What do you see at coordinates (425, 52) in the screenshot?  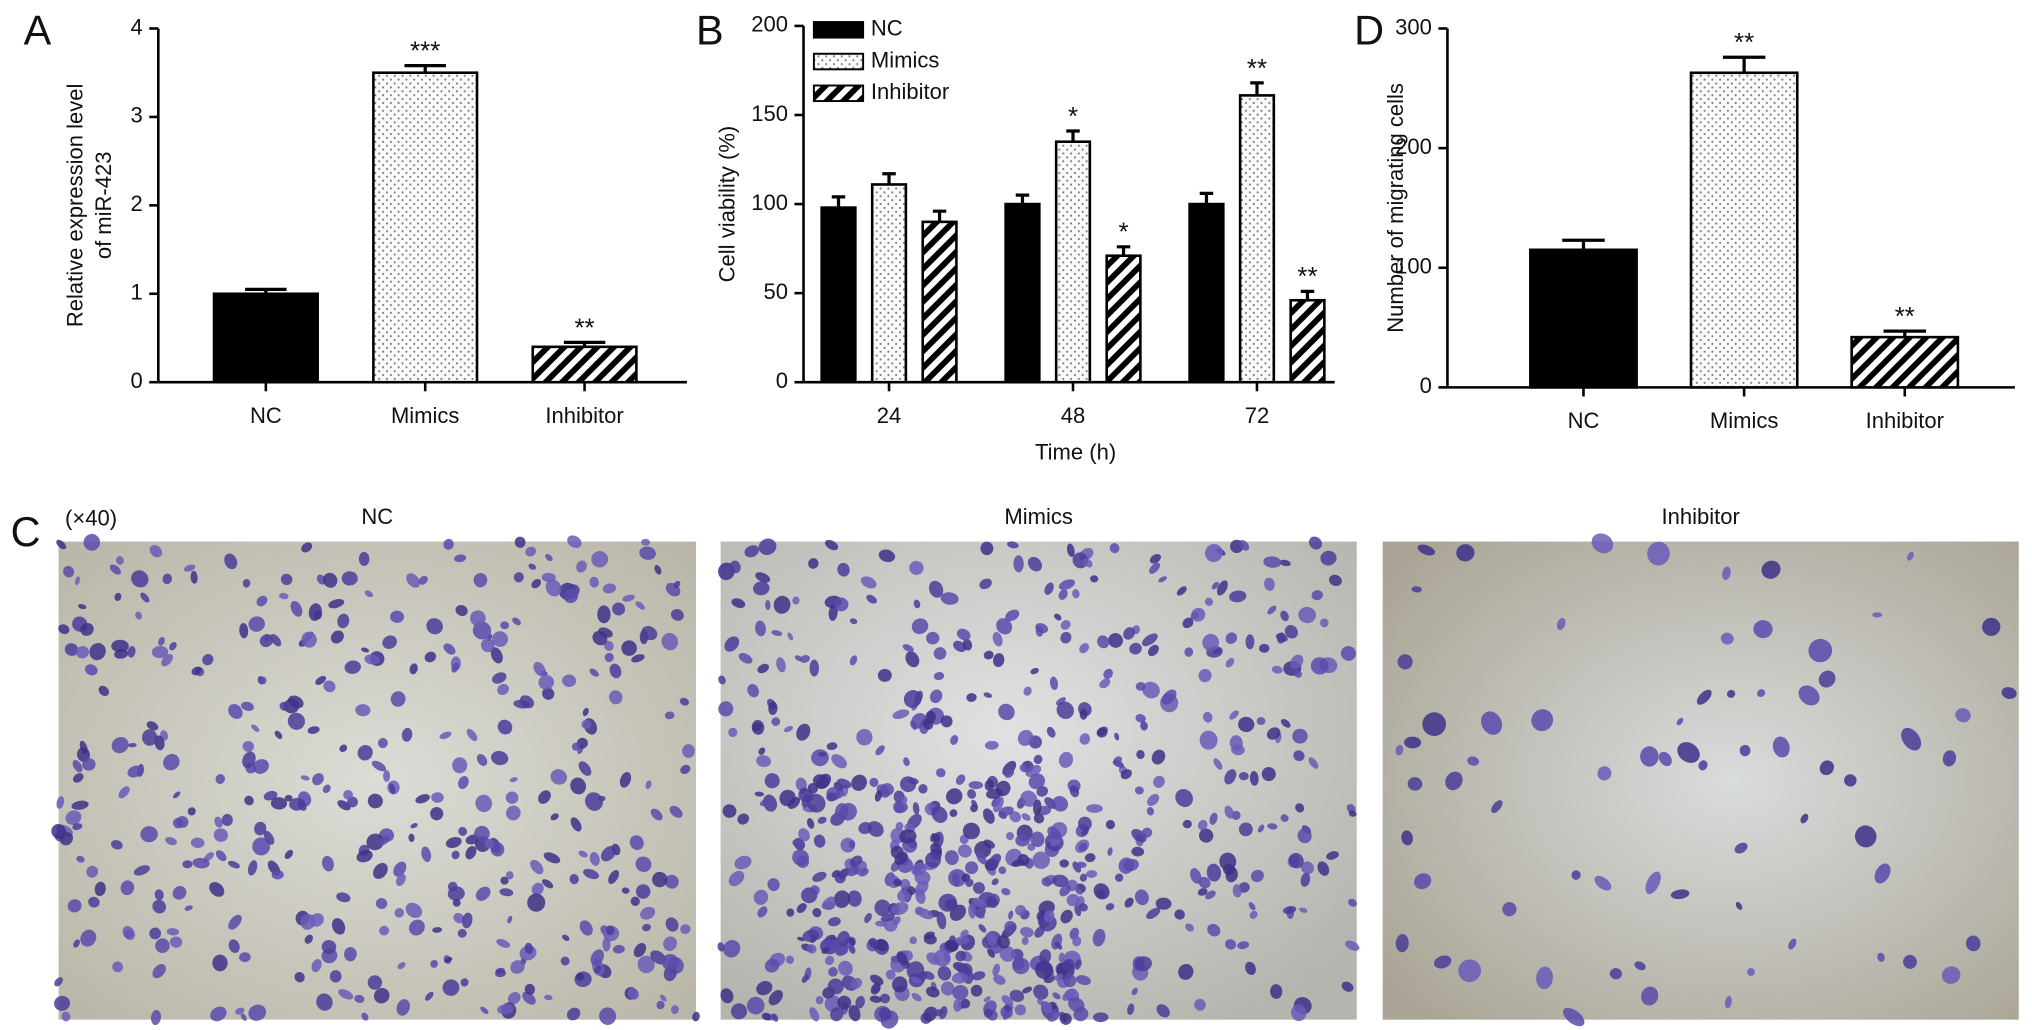 I see `significance-mark: ***` at bounding box center [425, 52].